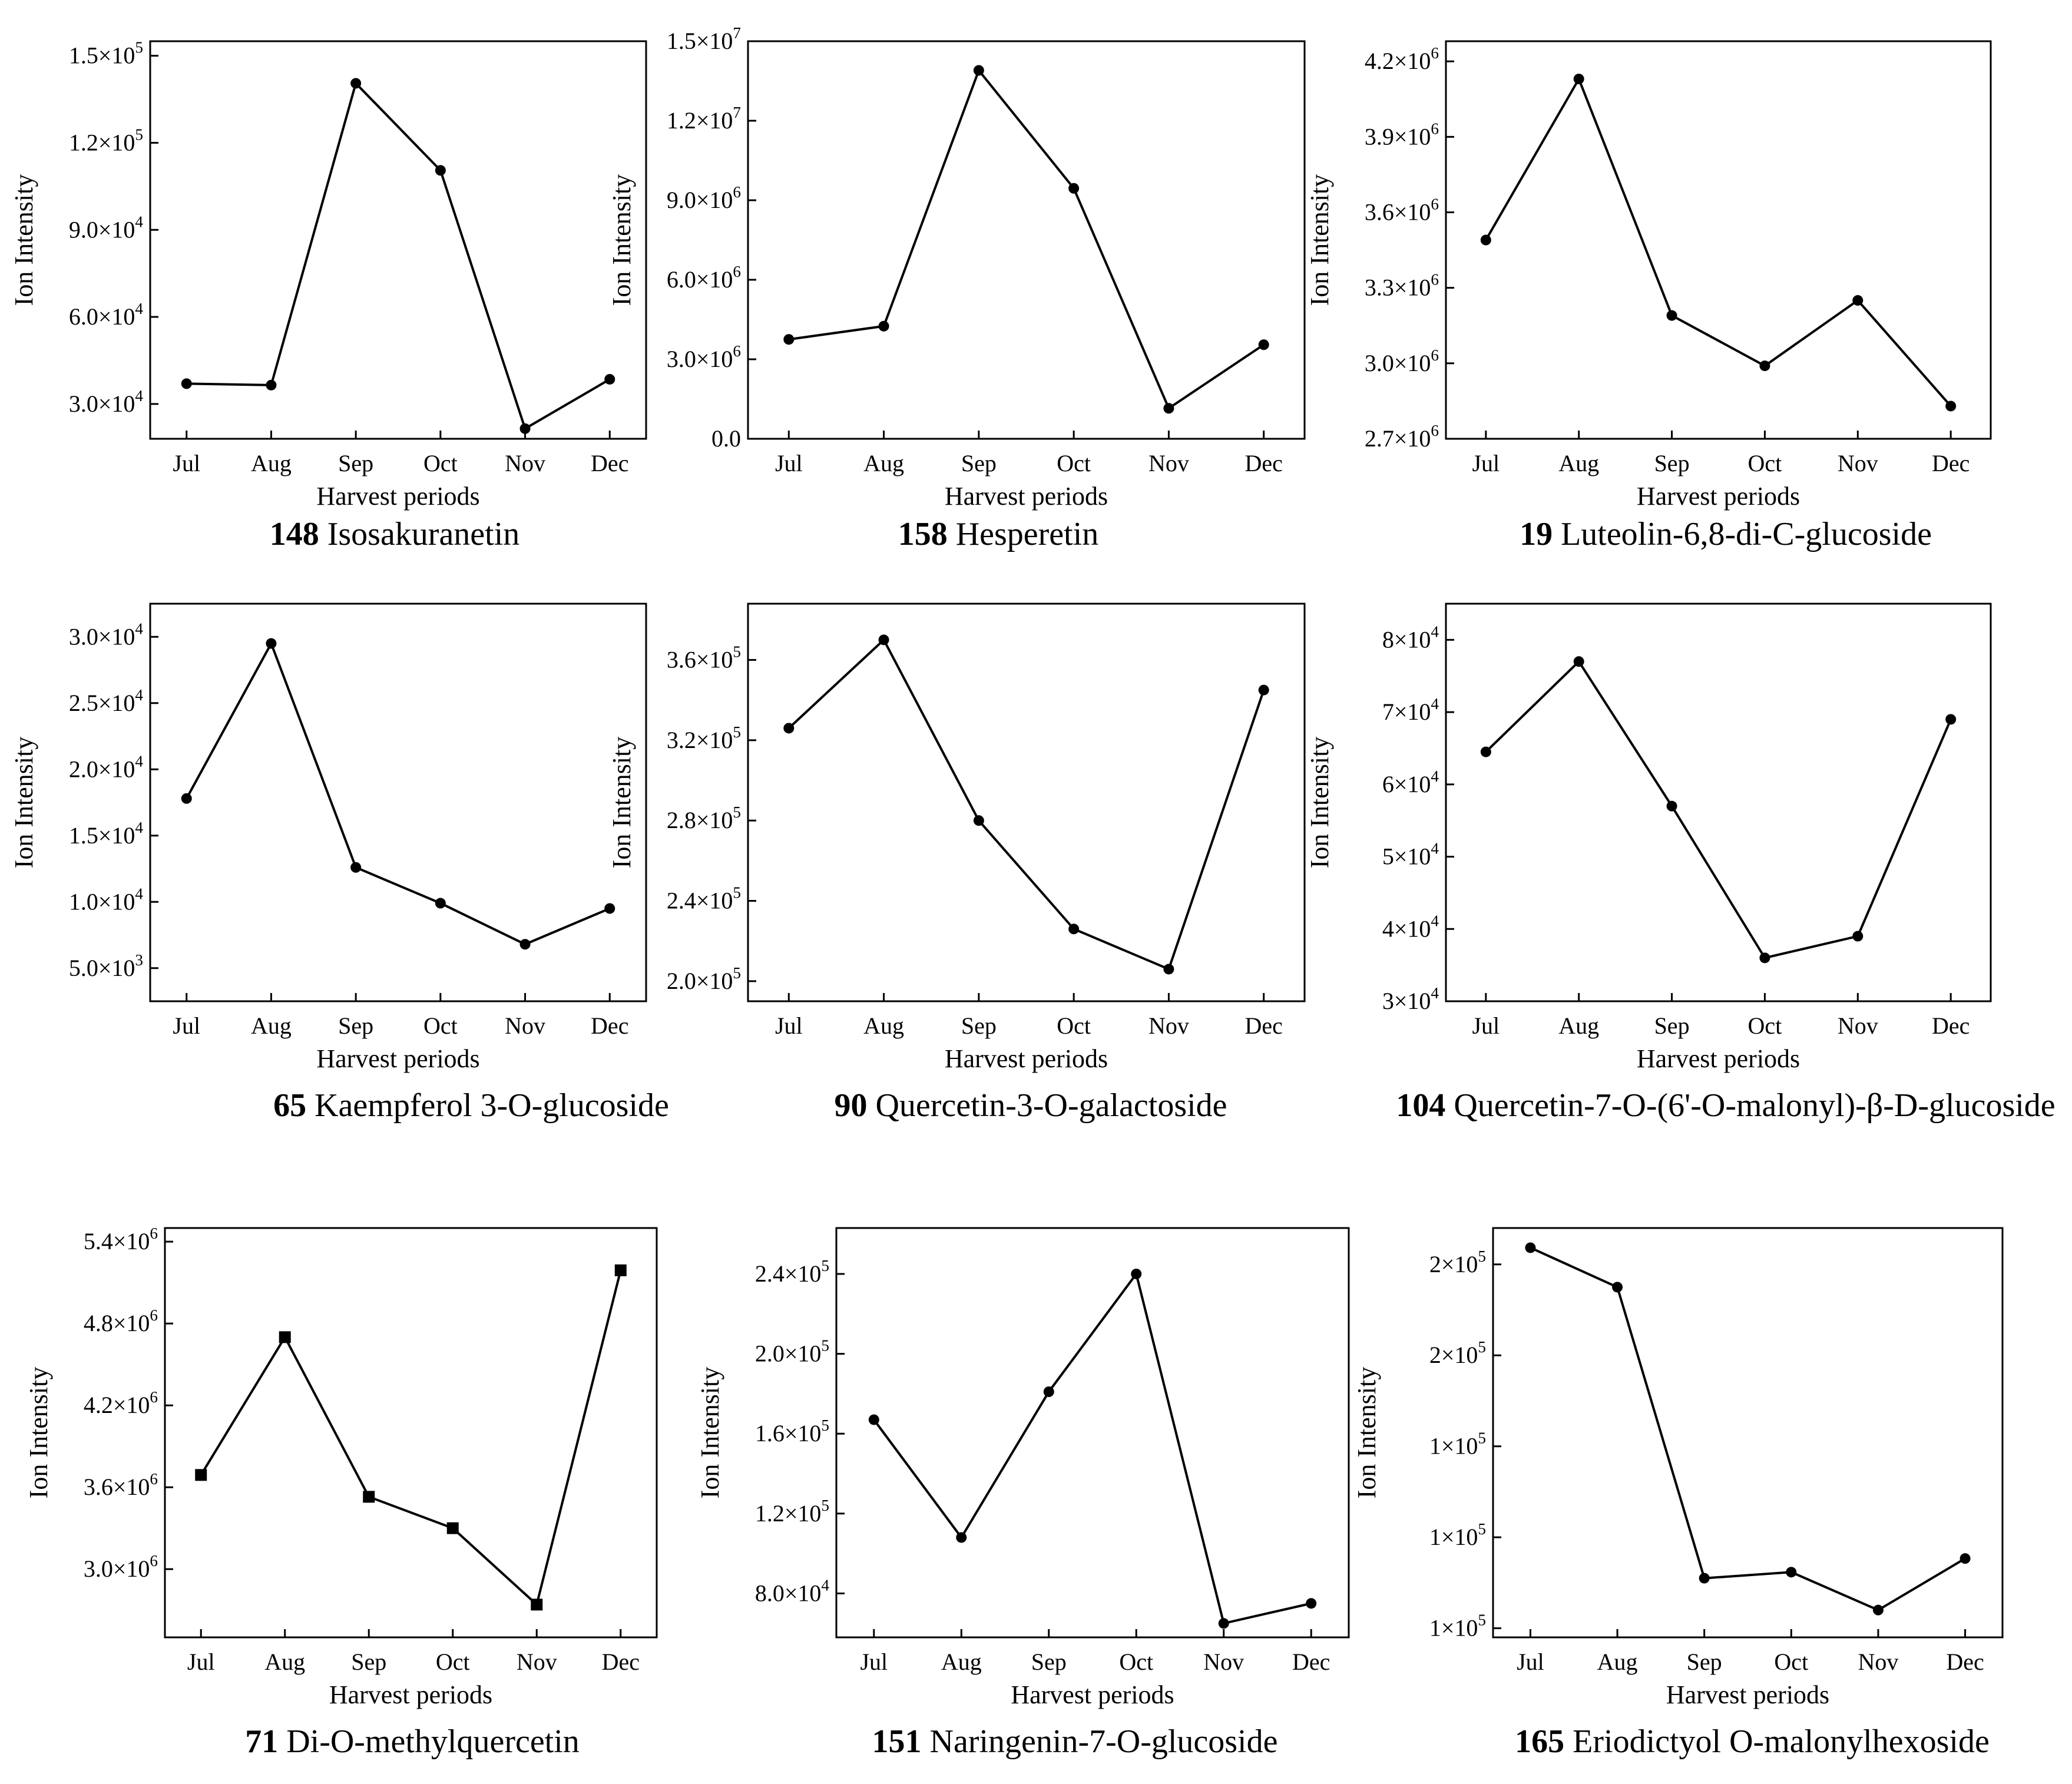  I want to click on y-tick-label: 5.0×10³, so click(106, 966).